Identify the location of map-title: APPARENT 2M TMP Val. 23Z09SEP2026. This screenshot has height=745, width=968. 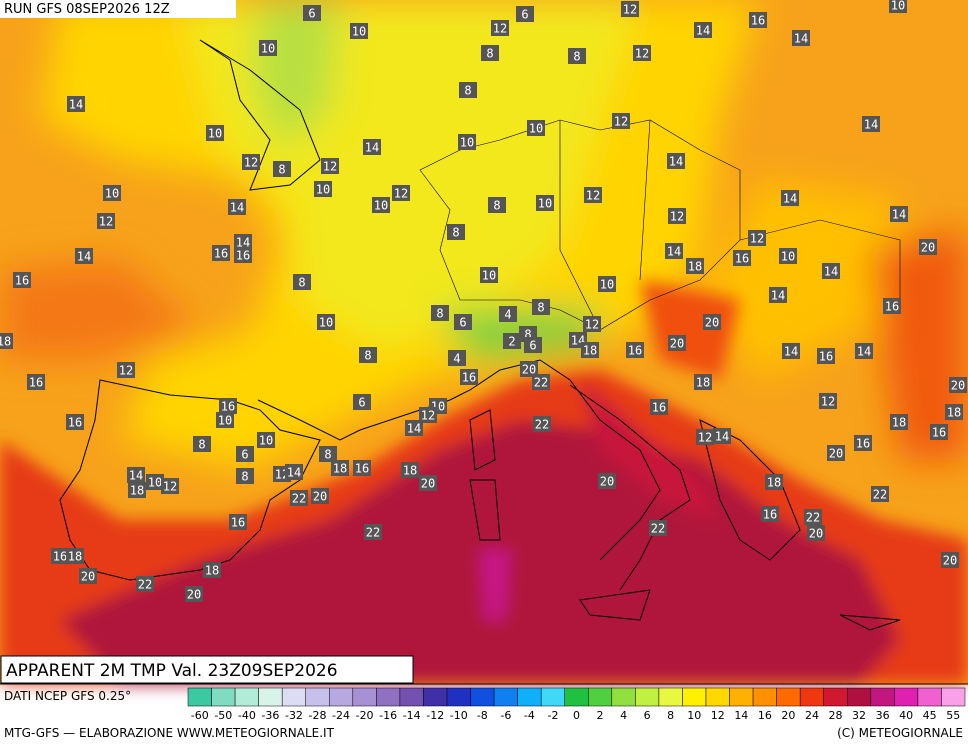
(172, 671).